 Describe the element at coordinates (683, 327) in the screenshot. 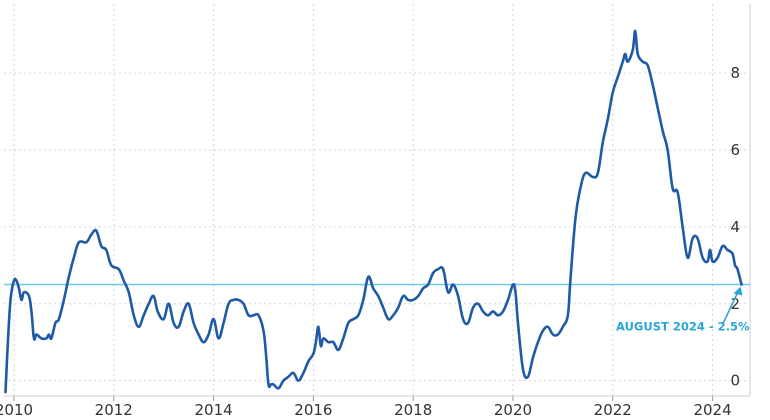

I see `annotation-label: AUGUST 2024 - 2.5%` at that location.